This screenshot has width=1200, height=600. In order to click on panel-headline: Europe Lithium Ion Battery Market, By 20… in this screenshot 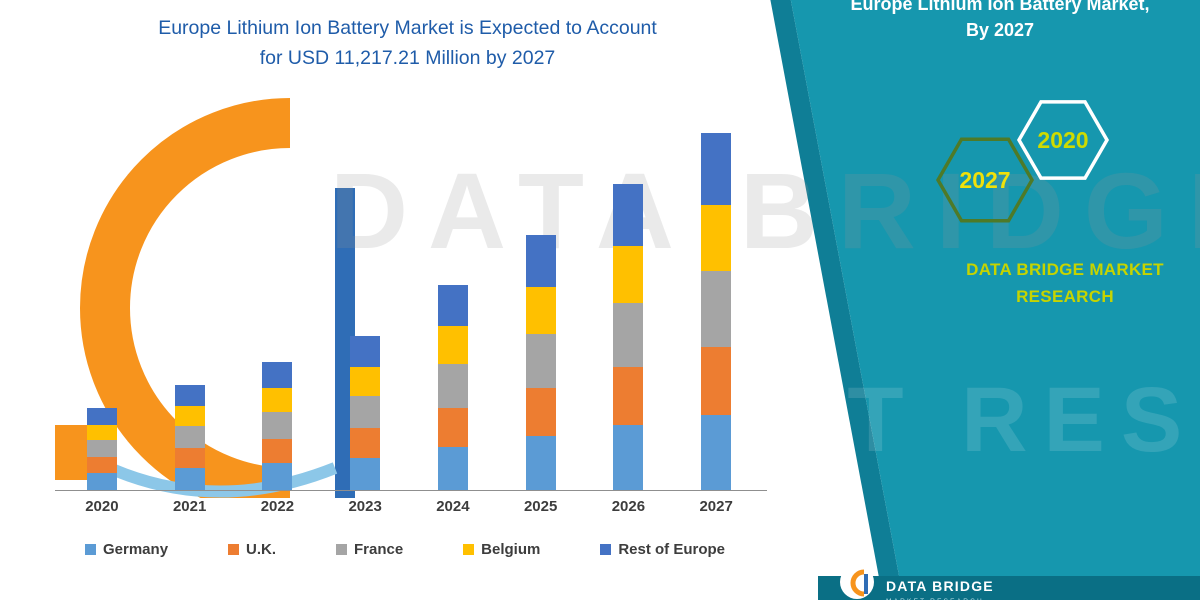, I will do `click(1000, 21)`.